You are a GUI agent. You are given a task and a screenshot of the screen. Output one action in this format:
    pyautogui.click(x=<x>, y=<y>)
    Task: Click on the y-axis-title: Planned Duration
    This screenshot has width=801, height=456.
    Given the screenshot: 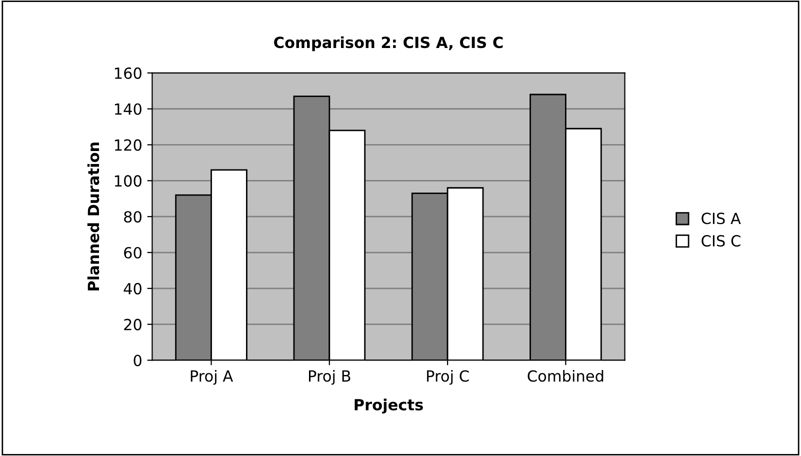 What is the action you would take?
    pyautogui.click(x=93, y=216)
    